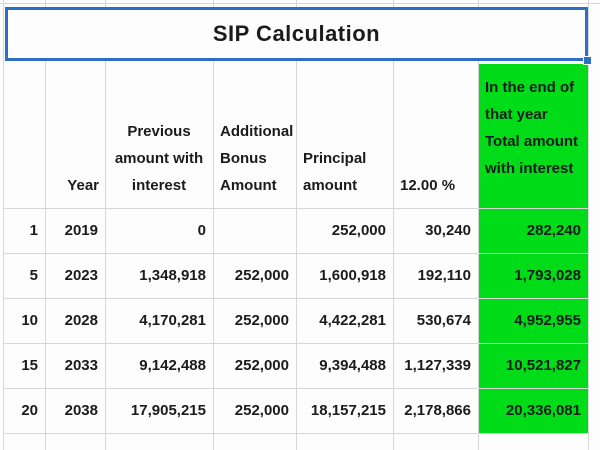  What do you see at coordinates (443, 320) in the screenshot?
I see `table-cell: 530,674` at bounding box center [443, 320].